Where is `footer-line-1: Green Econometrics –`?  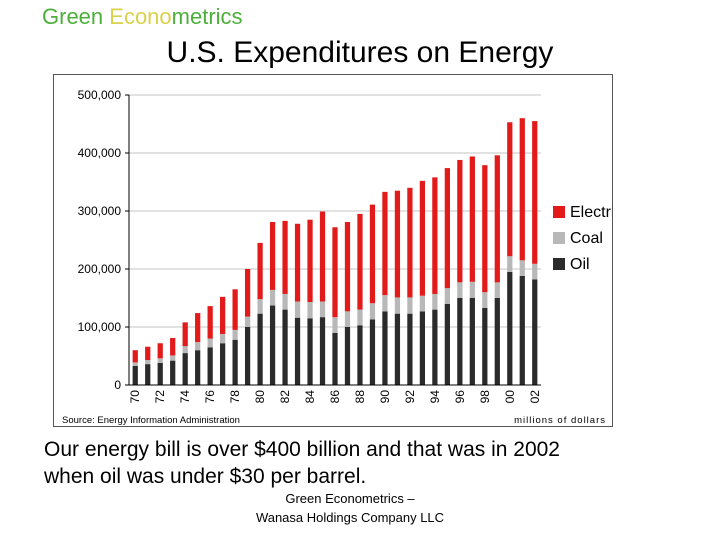
footer-line-1: Green Econometrics – is located at coordinates (350, 498).